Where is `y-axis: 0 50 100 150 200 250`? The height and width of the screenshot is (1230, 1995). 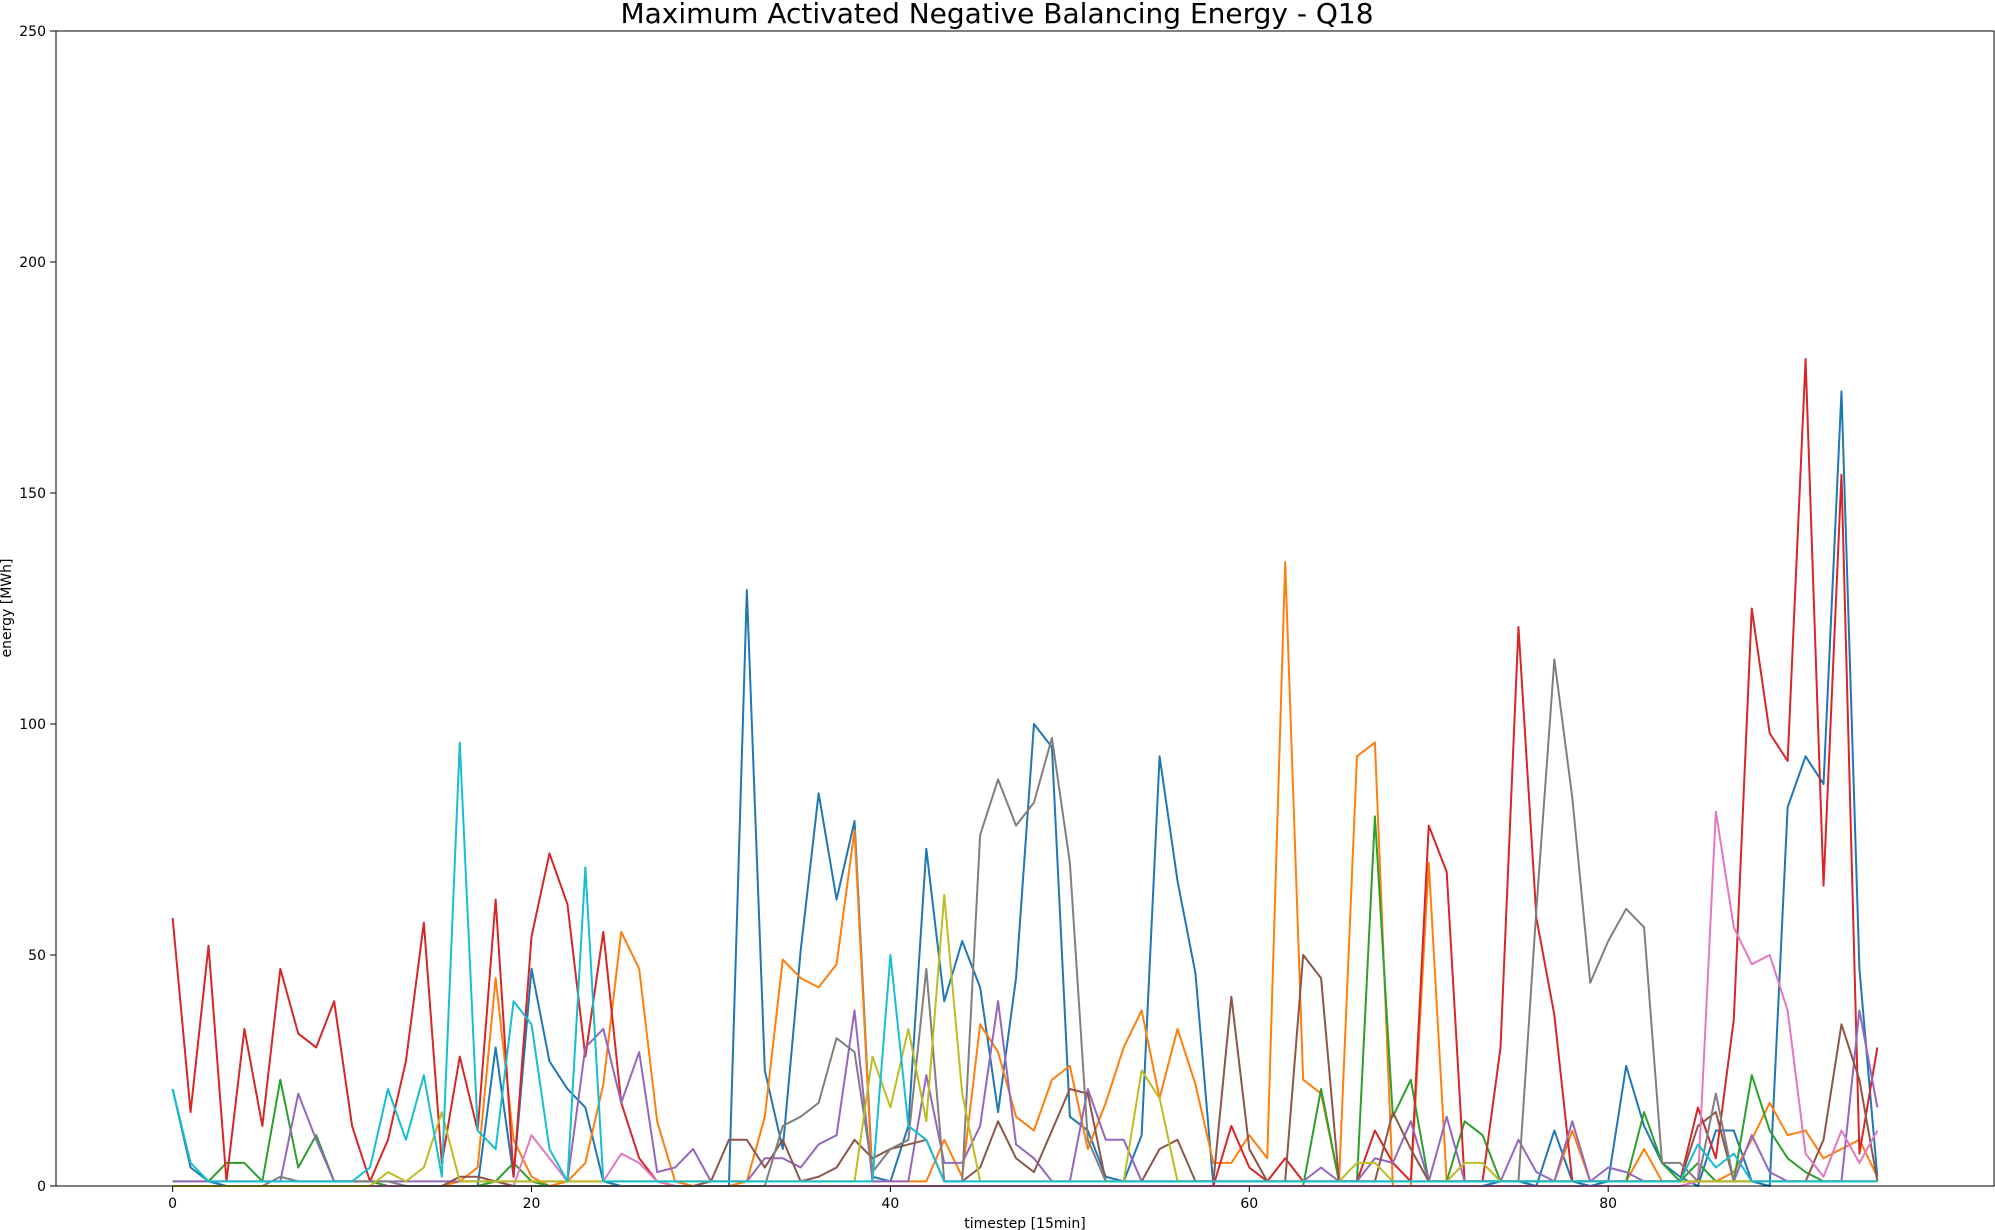
y-axis: 0 50 100 150 200 250 is located at coordinates (37, 609).